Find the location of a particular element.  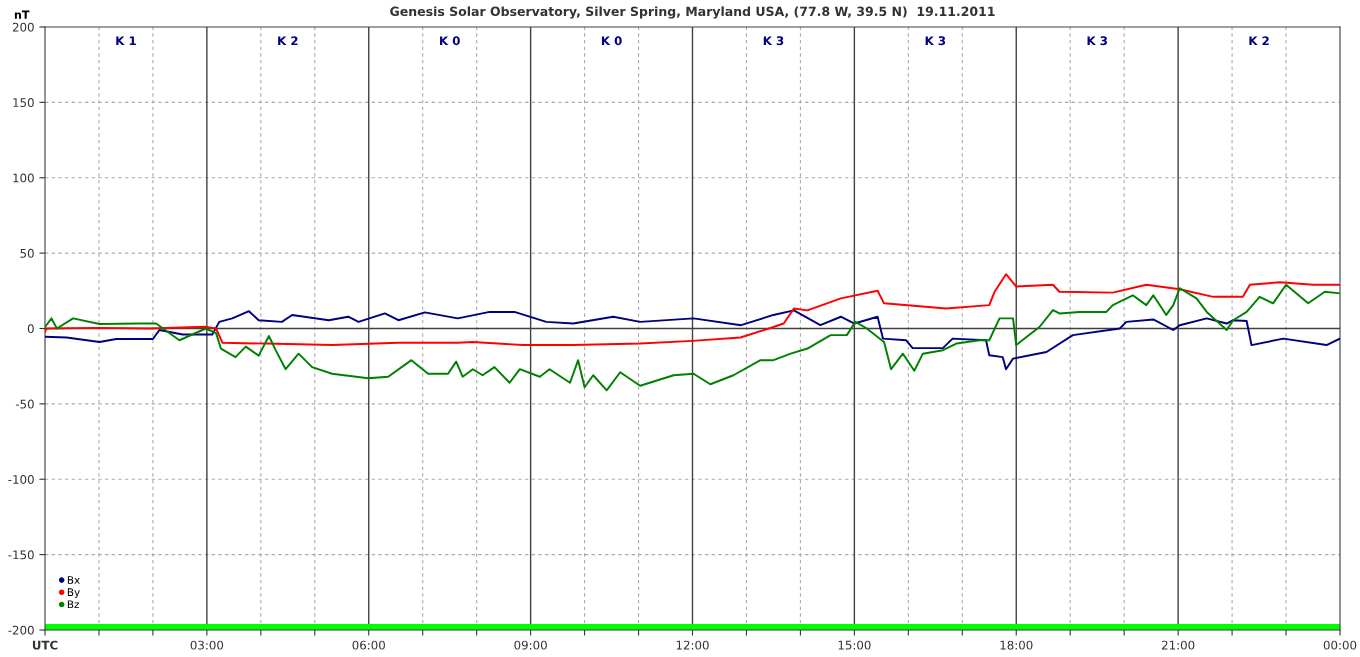

chart-title: Genesis Solar Observatory, Silver Spring, Maryland USA, (77.8 W, 39.5 N) 19.11.2011 is located at coordinates (692, 12).